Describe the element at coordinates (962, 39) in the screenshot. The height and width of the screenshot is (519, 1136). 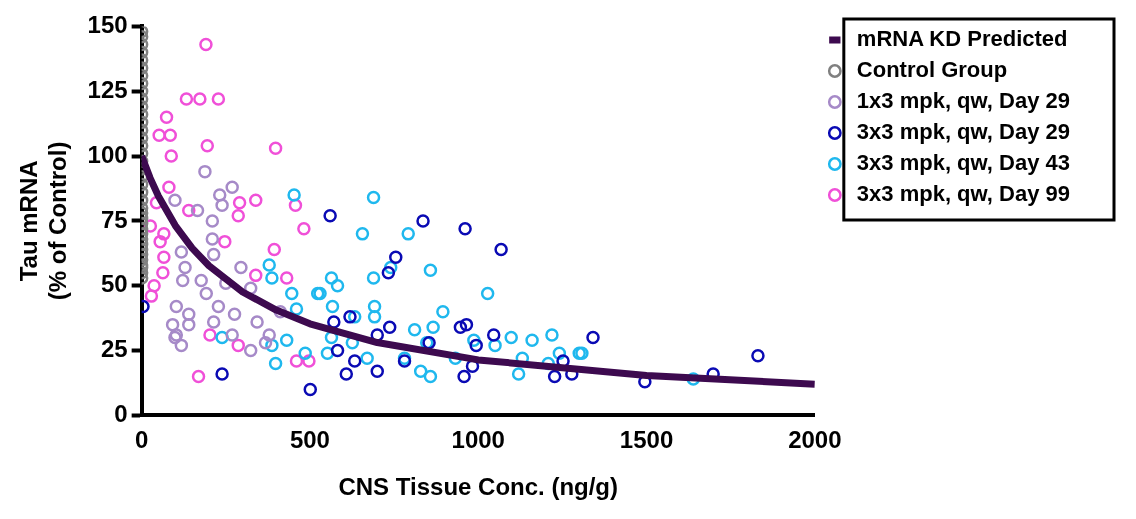
I see `legend-label: mRNA KD Predicted` at that location.